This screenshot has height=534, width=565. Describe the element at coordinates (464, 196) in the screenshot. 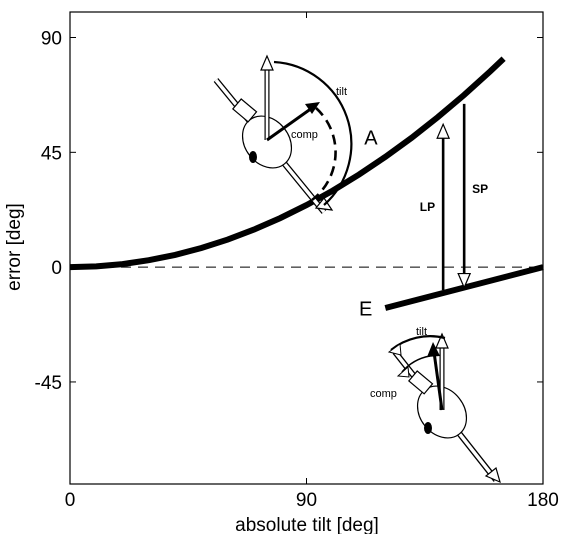

I see `arrow-sp` at that location.